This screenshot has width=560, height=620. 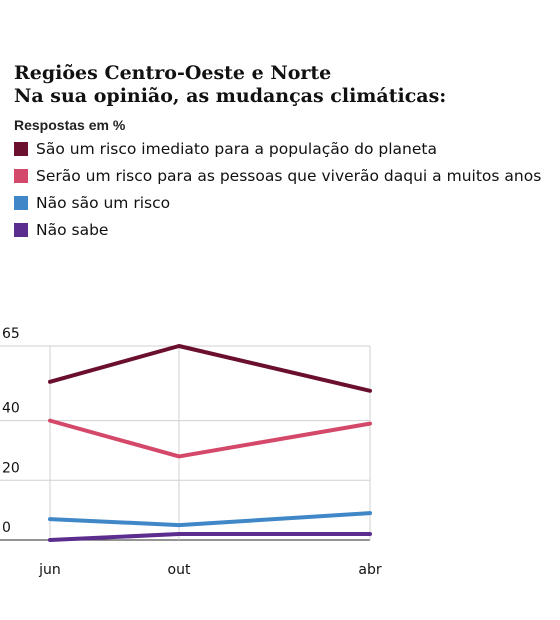 I want to click on legend-item: Não sabe, so click(x=282, y=230).